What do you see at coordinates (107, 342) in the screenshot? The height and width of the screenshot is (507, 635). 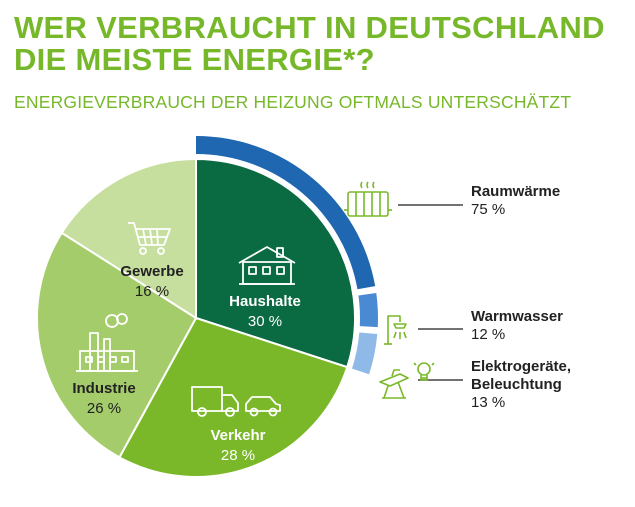 I see `factory-icon` at bounding box center [107, 342].